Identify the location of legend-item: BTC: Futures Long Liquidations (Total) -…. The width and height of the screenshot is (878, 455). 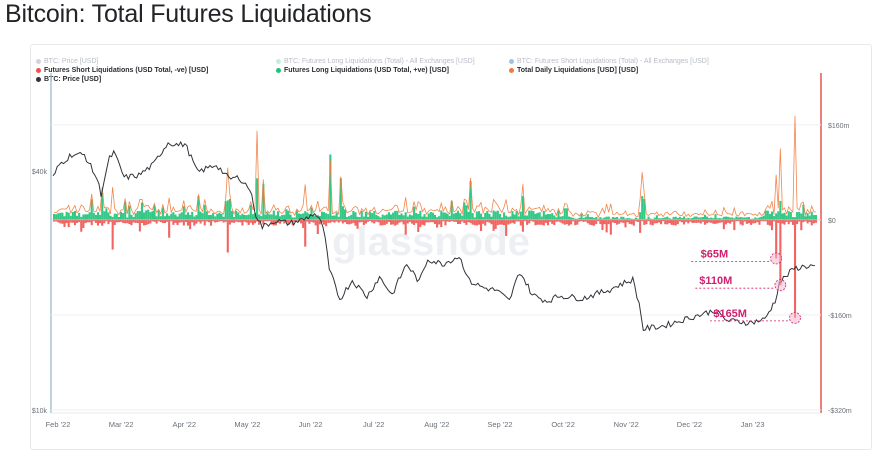
(375, 61).